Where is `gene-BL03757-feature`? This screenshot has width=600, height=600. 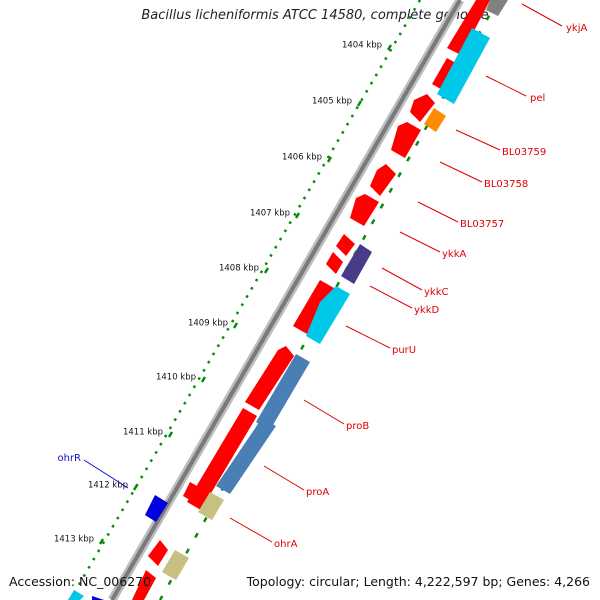 gene-BL03757-feature is located at coordinates (383, 180).